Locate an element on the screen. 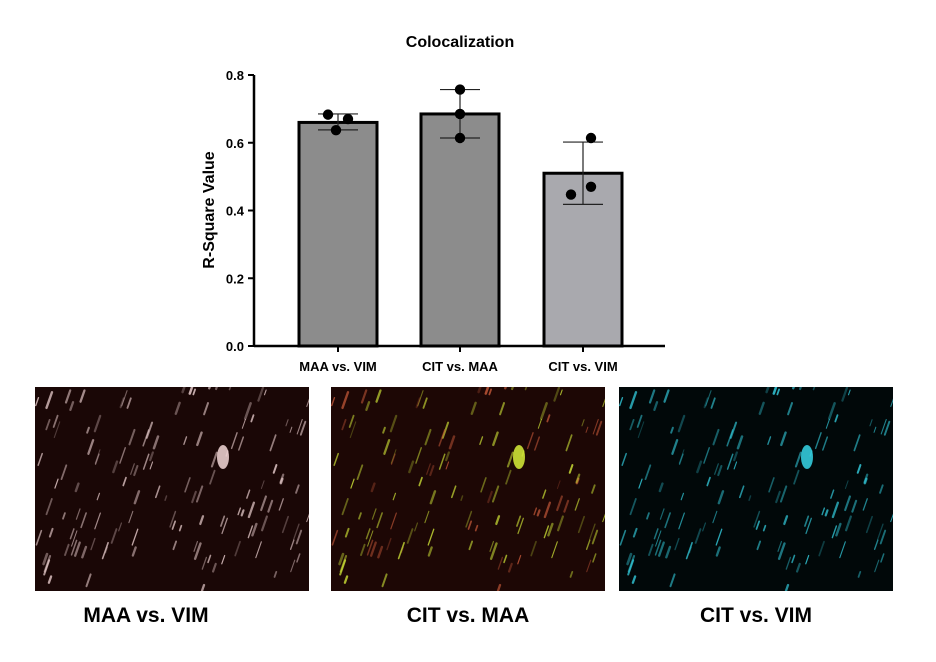  x-tick-label-2: CIT vs. VIM is located at coordinates (582, 366).